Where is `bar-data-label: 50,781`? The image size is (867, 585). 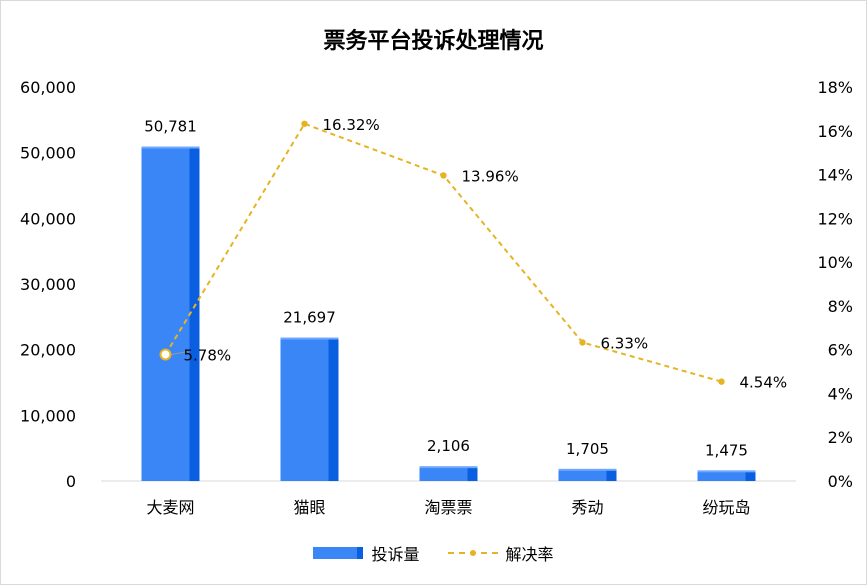
bar-data-label: 50,781 is located at coordinates (170, 127).